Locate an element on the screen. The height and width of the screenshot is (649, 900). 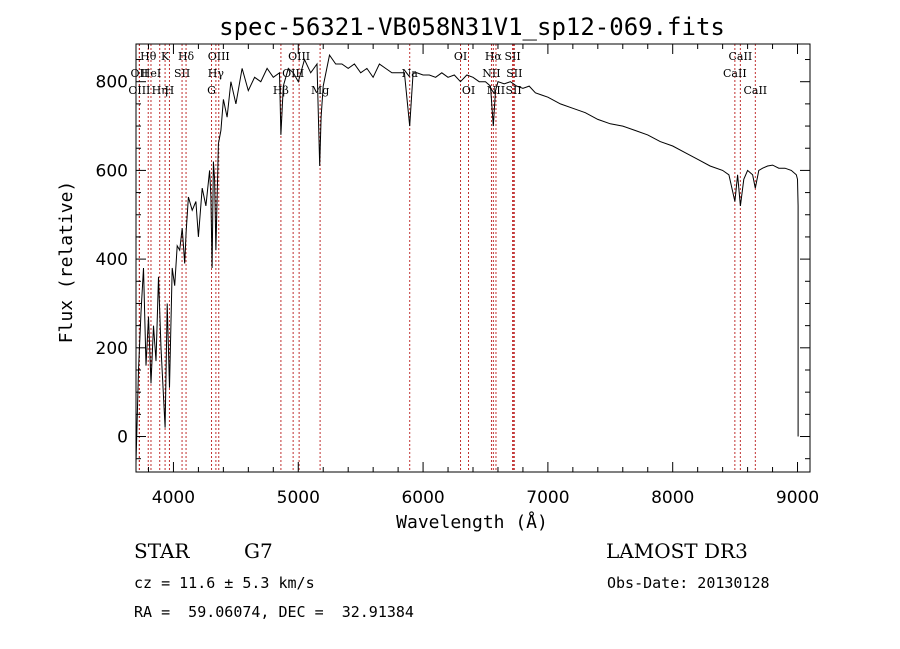
spectral-line-label: HeI is located at coordinates (151, 73).